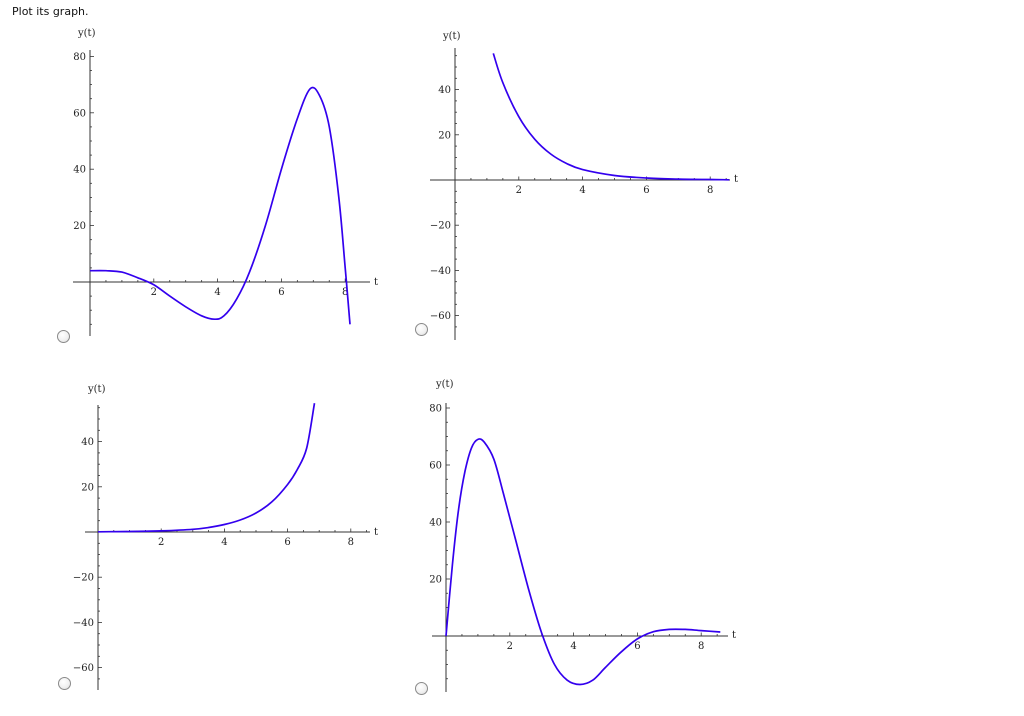 Image resolution: width=1024 pixels, height=716 pixels. I want to click on radio-option-c, so click(64, 683).